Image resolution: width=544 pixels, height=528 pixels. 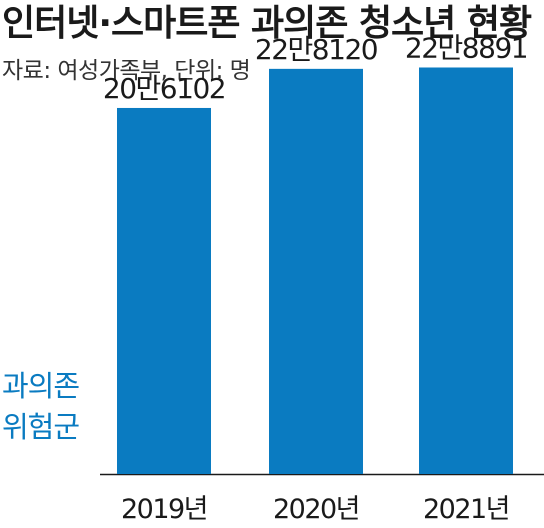 What do you see at coordinates (41, 386) in the screenshot?
I see `series-note-line-1: 과의존` at bounding box center [41, 386].